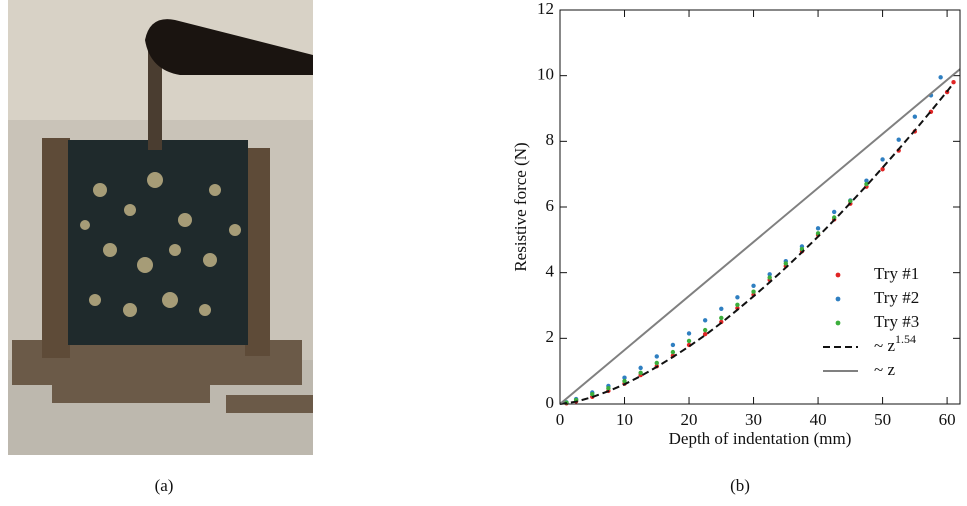  I want to click on legend-label-text: Try #1, so click(896, 273).